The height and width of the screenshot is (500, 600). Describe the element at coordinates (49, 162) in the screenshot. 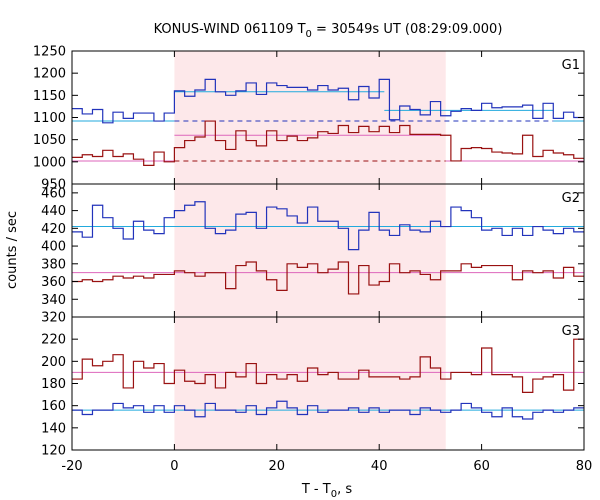

I see `g1-ytick-label: 1000` at that location.